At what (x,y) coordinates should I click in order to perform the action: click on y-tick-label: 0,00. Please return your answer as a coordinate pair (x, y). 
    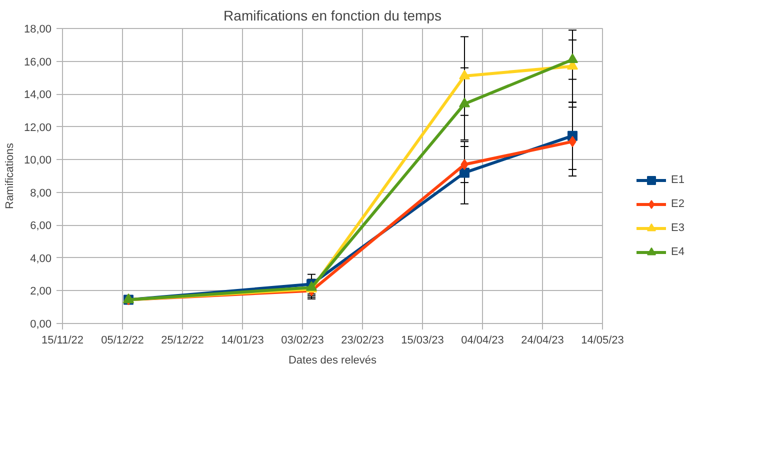
    Looking at the image, I should click on (41, 324).